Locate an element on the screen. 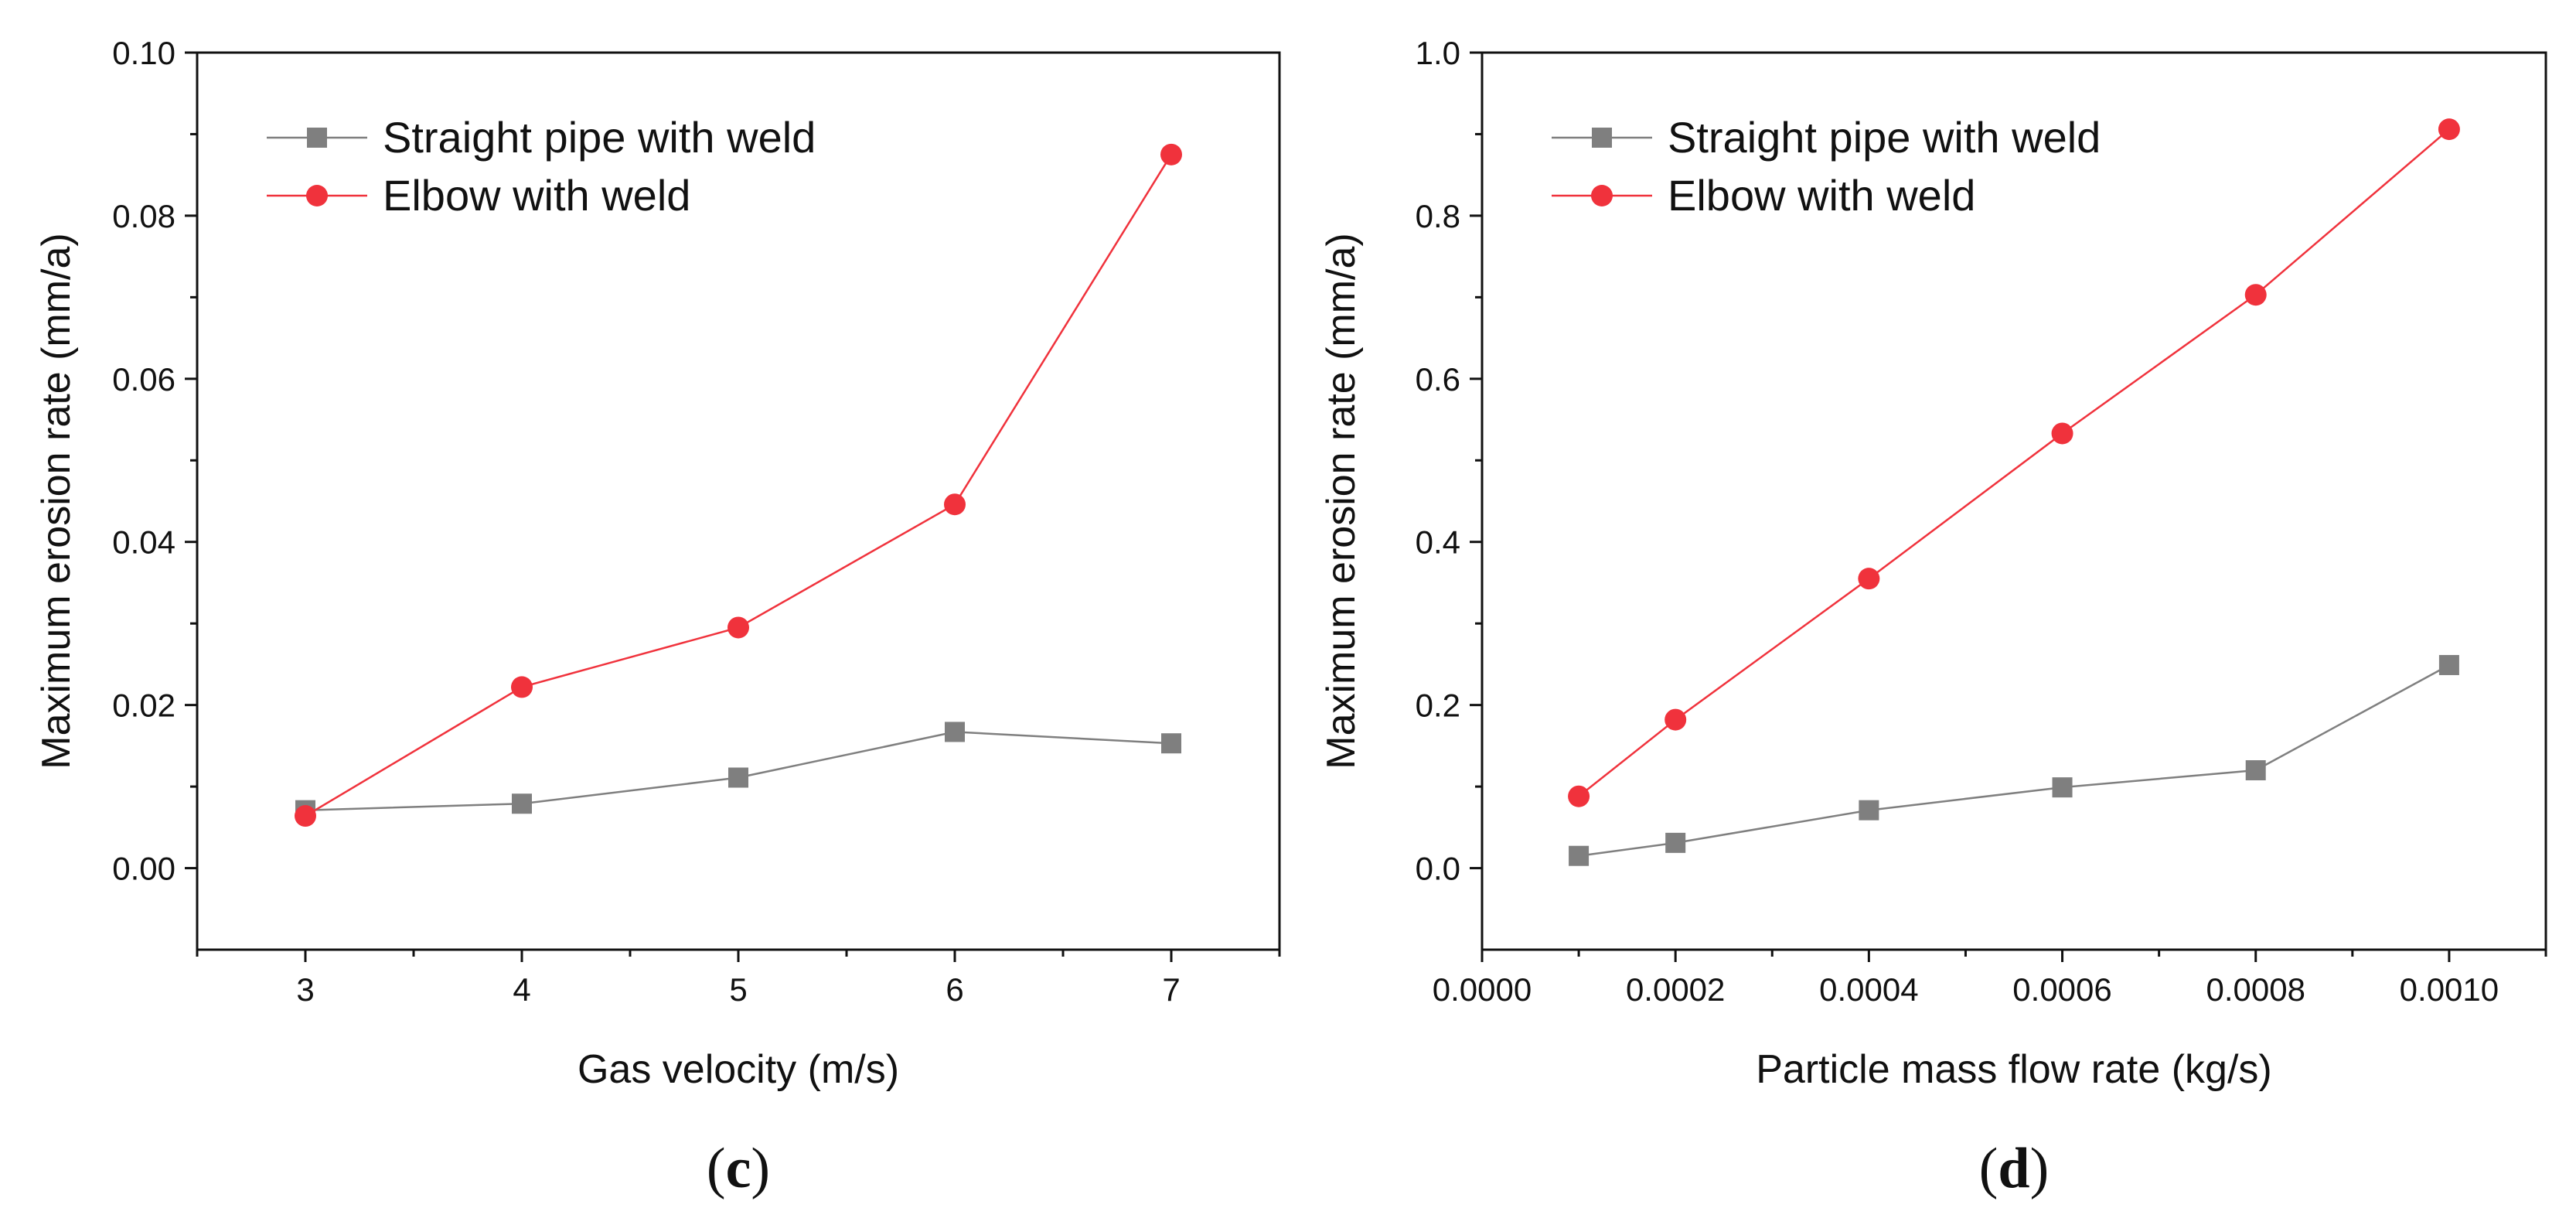 Image resolution: width=2576 pixels, height=1225 pixels. series-line-square is located at coordinates (2014, 760).